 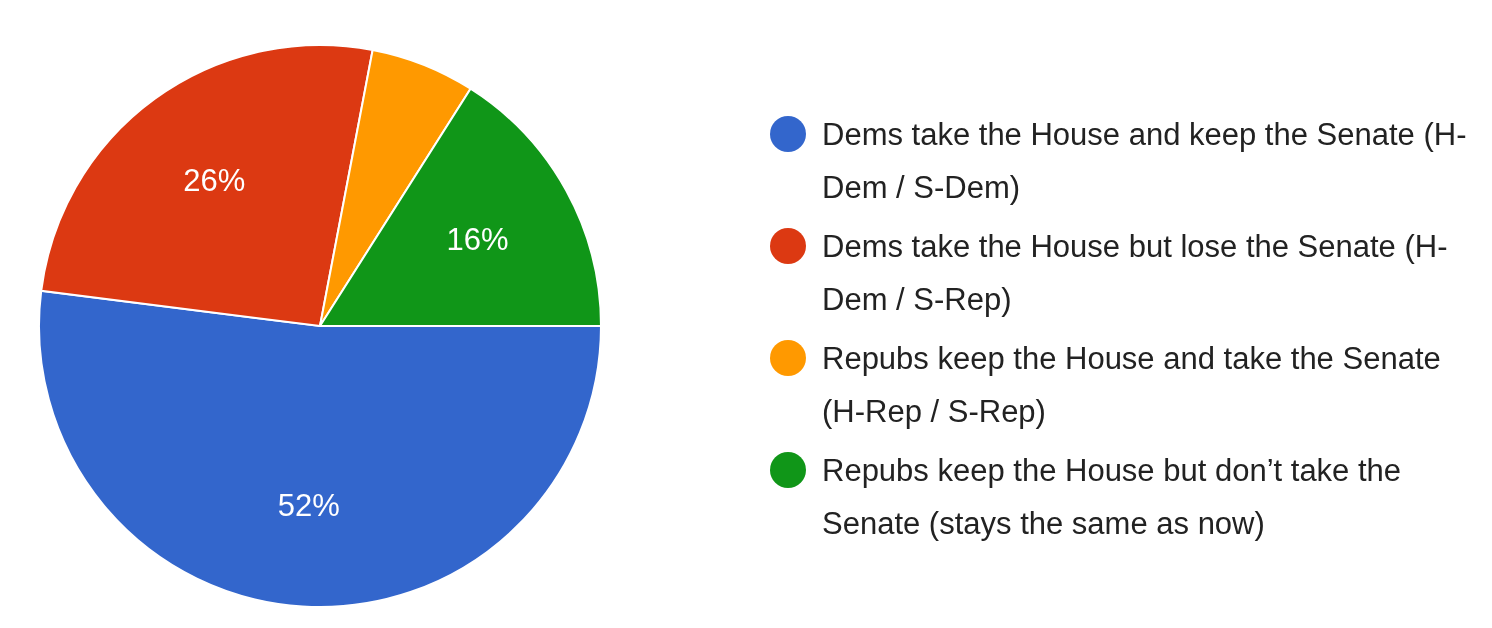 I want to click on data-label: 26%, so click(x=214, y=181).